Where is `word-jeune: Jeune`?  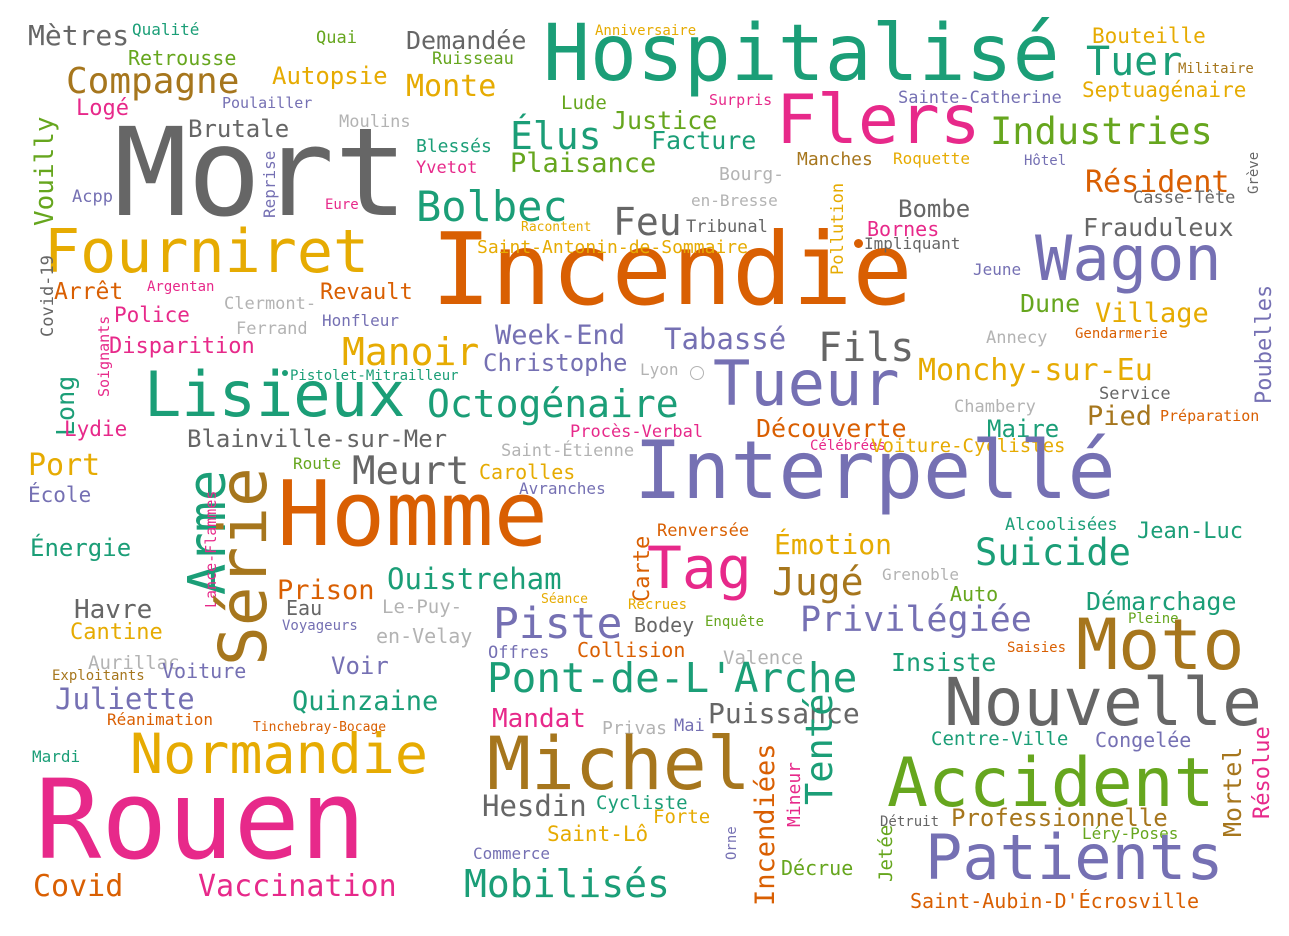
word-jeune: Jeune is located at coordinates (997, 269).